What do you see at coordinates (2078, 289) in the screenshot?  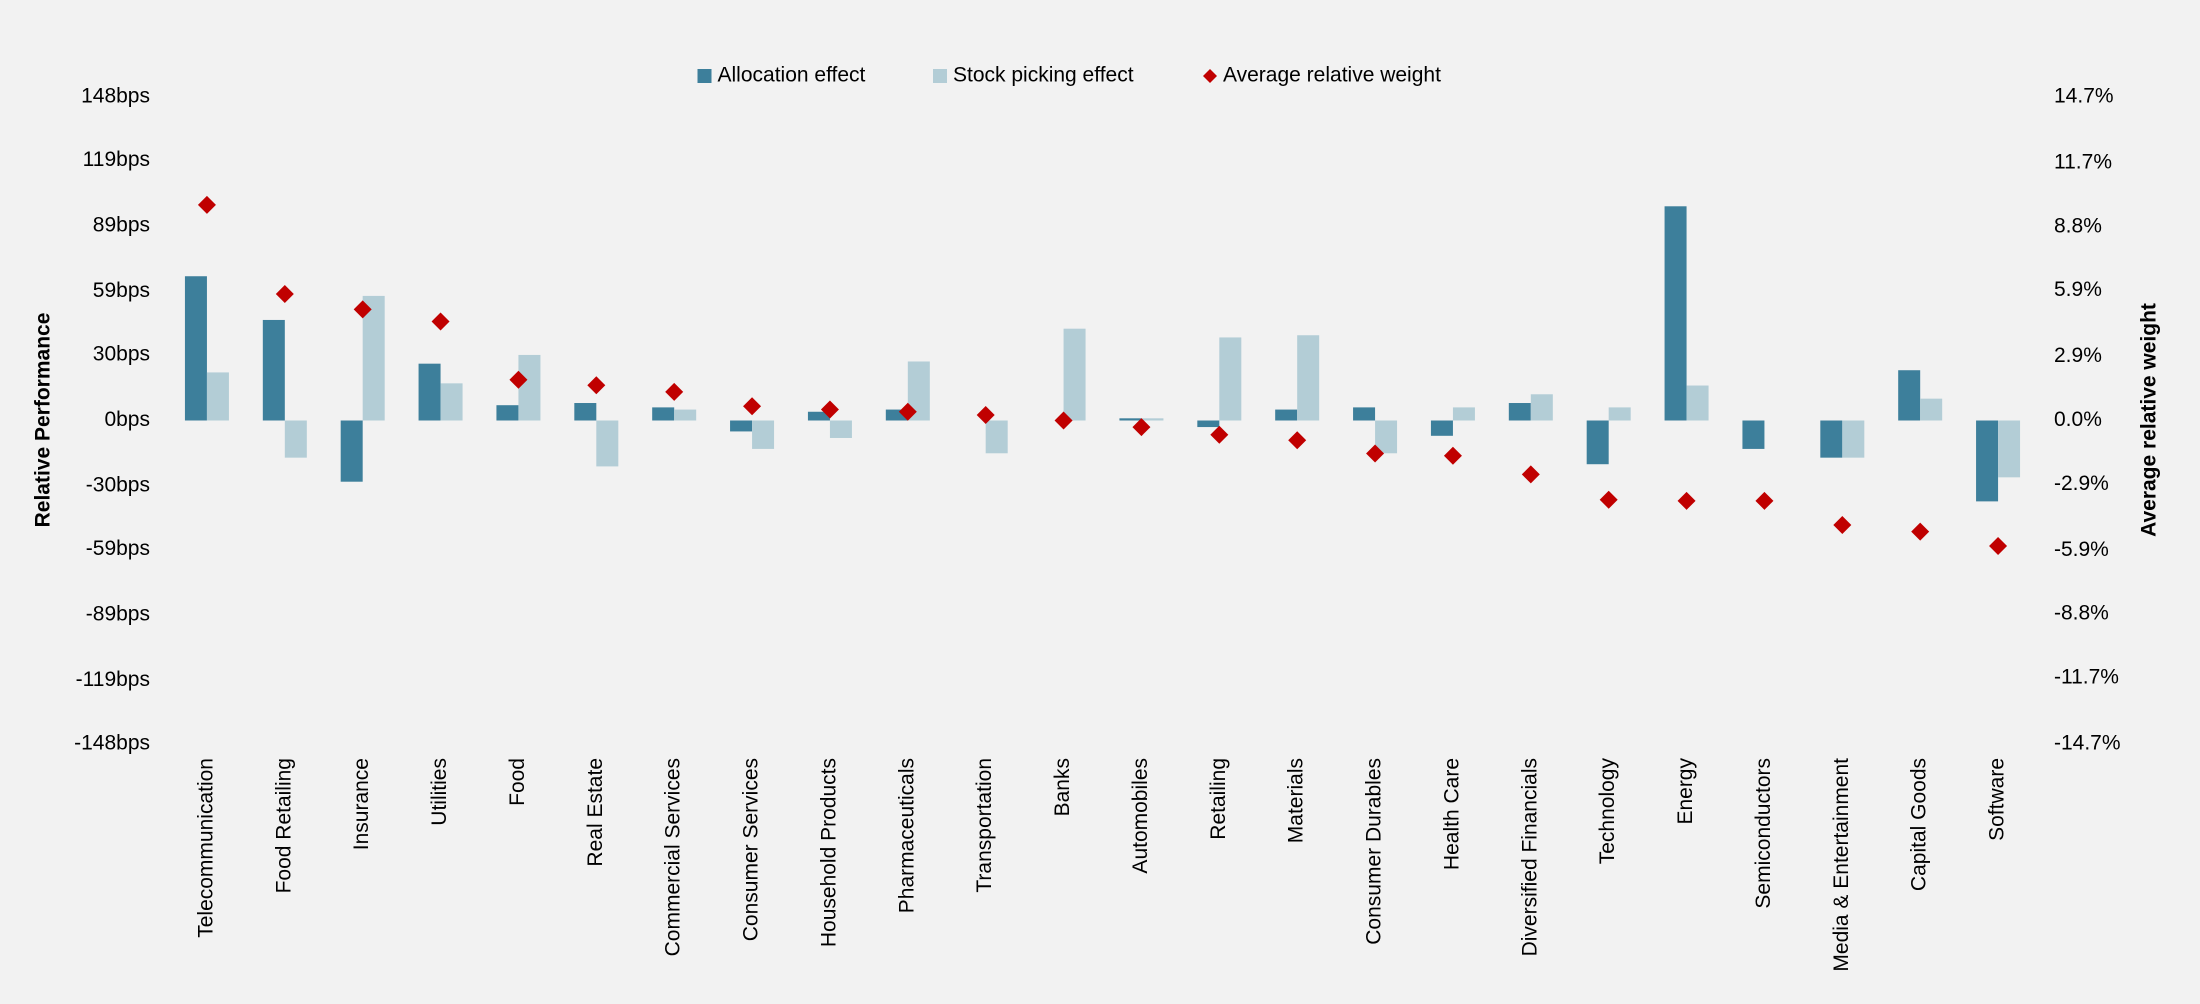 I see `y2-tick-label: 5.9%` at bounding box center [2078, 289].